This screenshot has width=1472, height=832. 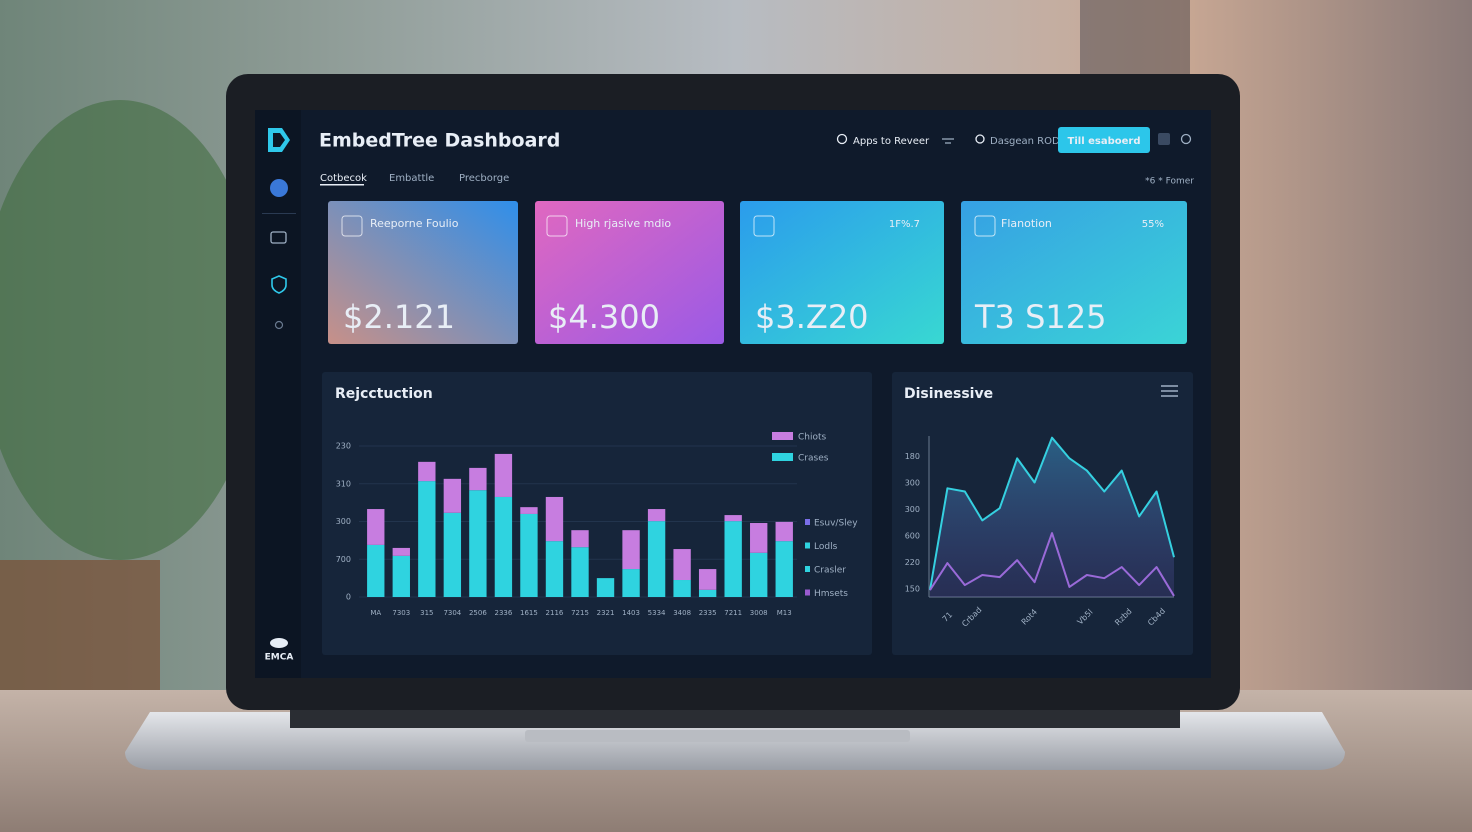 I want to click on y-tick-label: 180, so click(x=912, y=456).